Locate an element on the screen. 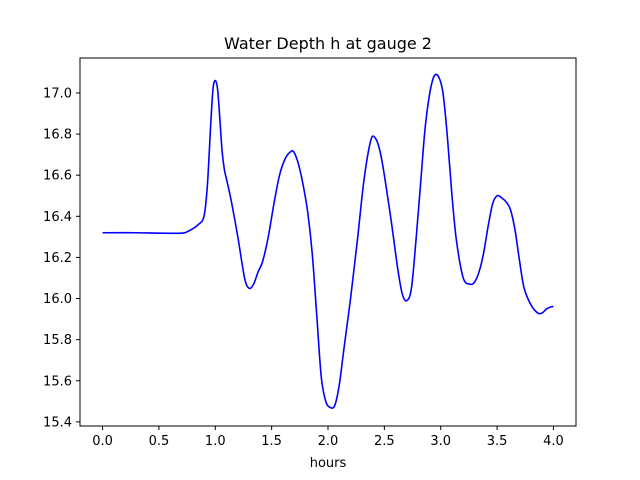 The width and height of the screenshot is (640, 480). x-tick-label: 1.5 is located at coordinates (271, 441).